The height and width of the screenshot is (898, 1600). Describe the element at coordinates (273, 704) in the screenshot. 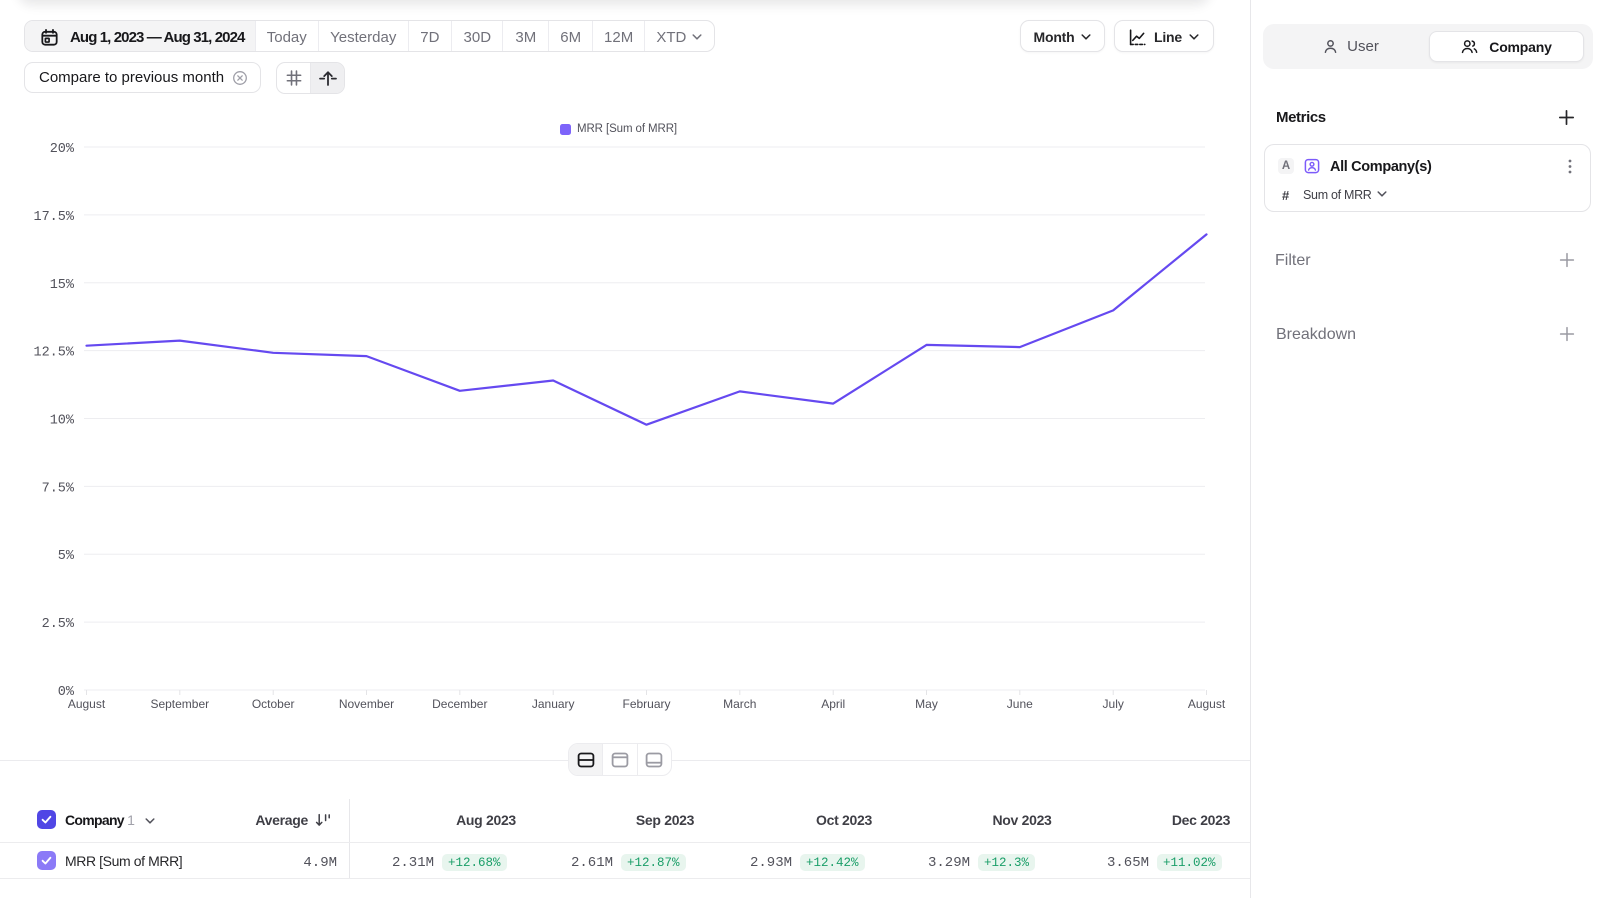

I see `svg-text: October` at that location.